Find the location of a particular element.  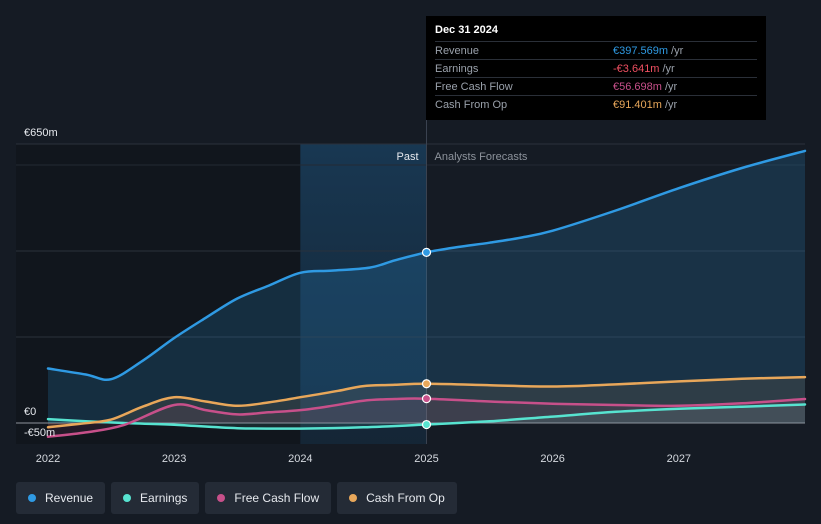

legend-item-cash-from-op: Cash From Op is located at coordinates (397, 498).